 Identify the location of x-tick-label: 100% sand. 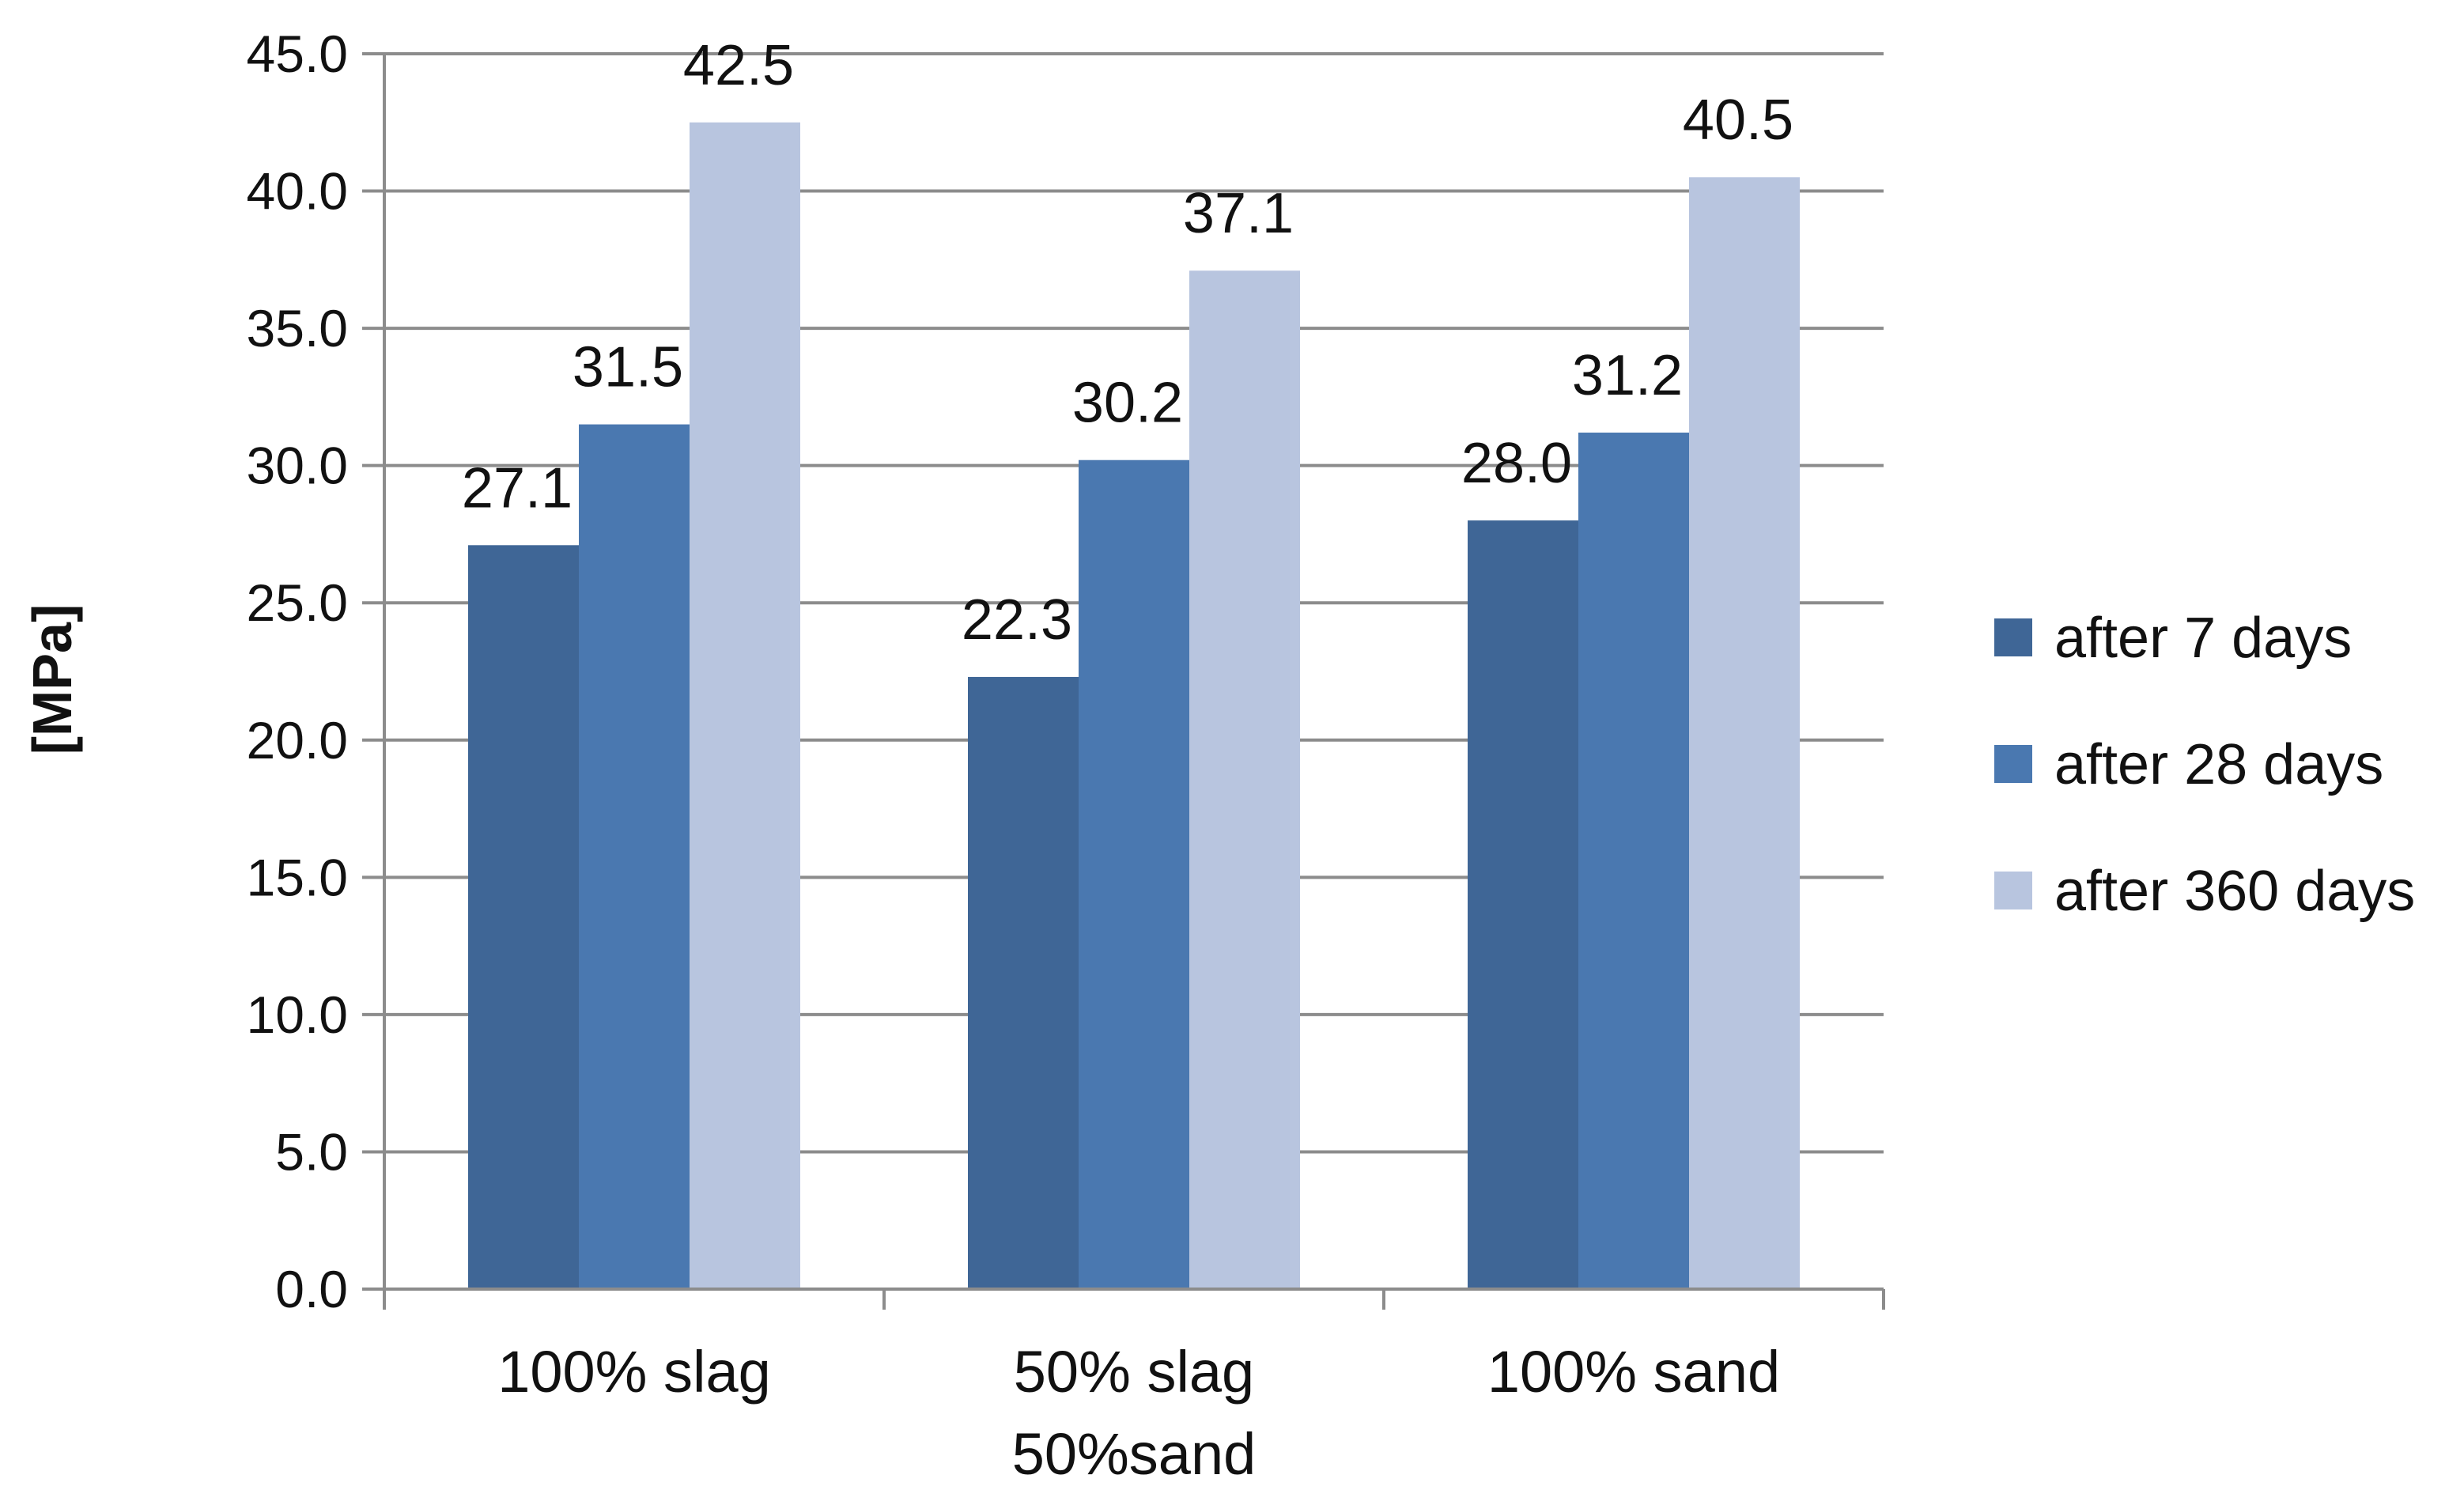
(1633, 1372).